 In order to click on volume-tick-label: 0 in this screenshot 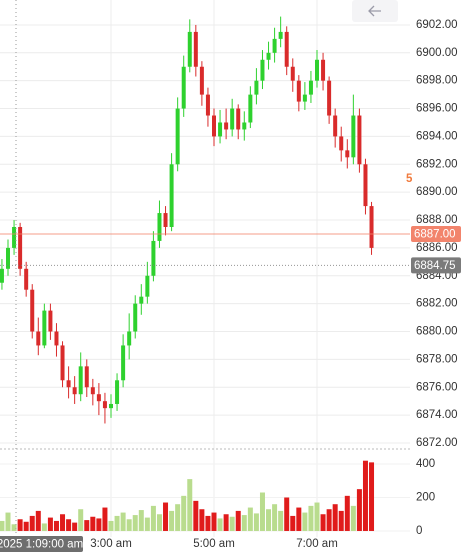, I will do `click(419, 531)`.